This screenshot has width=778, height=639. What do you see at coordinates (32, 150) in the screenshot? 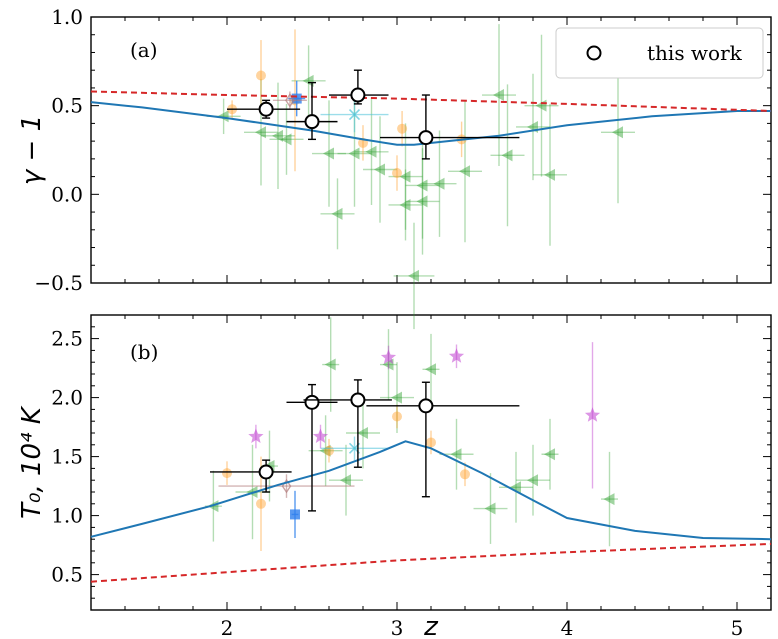
I see `y-axis-label-a: γ − 1` at bounding box center [32, 150].